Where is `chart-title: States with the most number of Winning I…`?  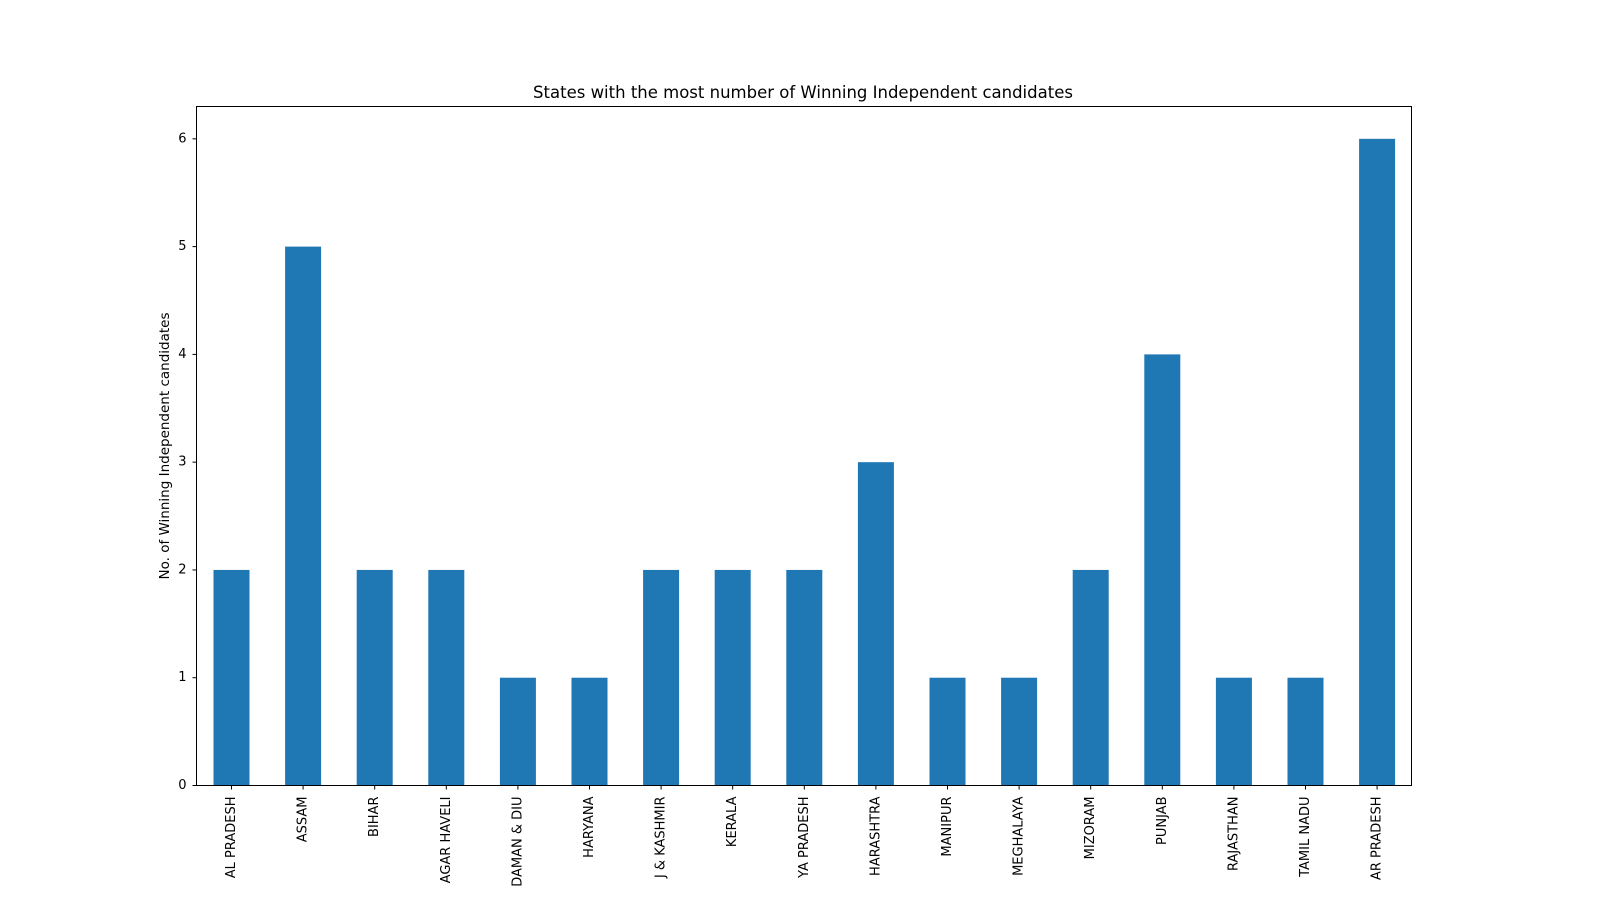 chart-title: States with the most number of Winning I… is located at coordinates (803, 92).